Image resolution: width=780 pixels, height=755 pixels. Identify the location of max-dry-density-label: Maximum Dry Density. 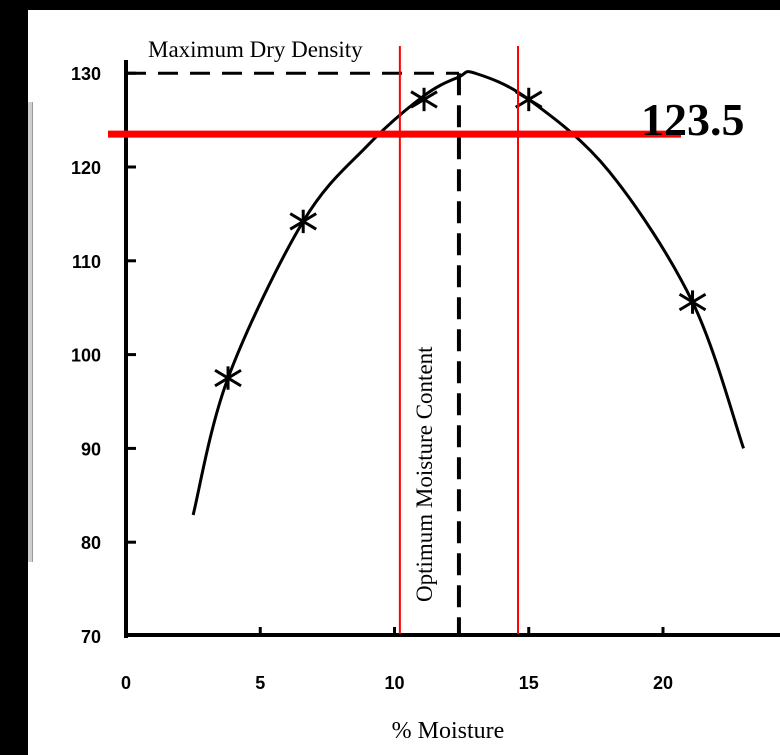
(255, 49).